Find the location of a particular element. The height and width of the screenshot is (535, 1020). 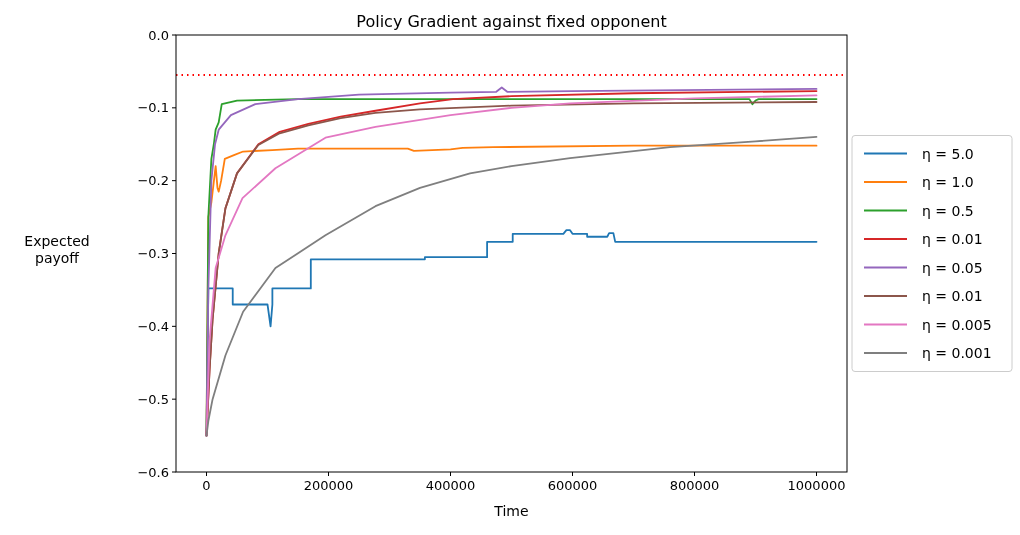

x-tick-label: 200000 is located at coordinates (328, 485).